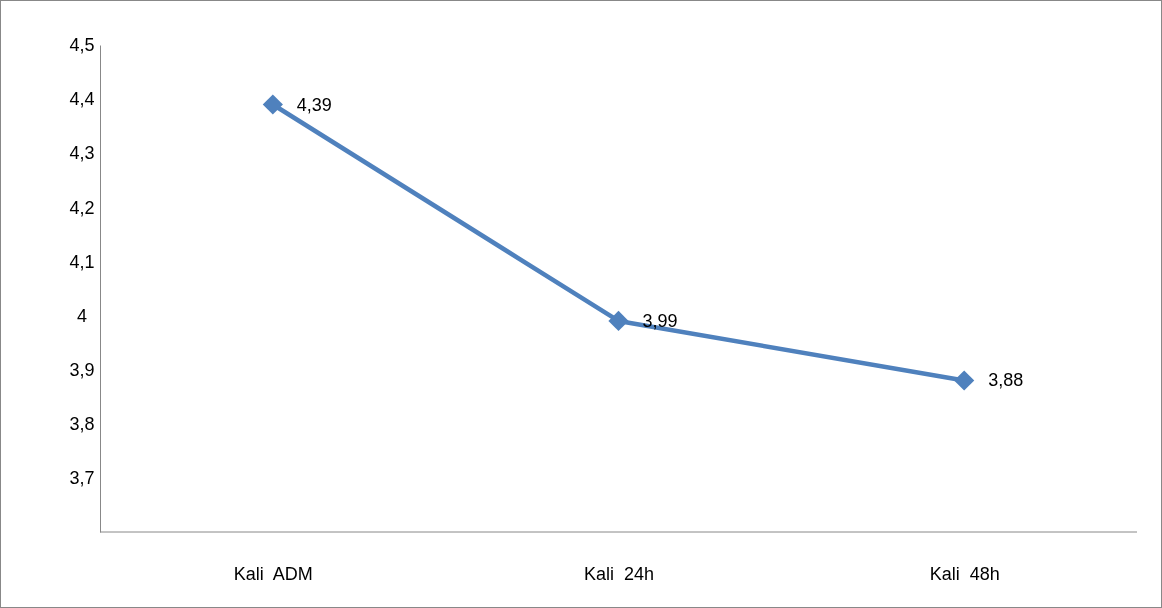  Describe the element at coordinates (273, 573) in the screenshot. I see `x-tick-label: Kali ADM` at that location.